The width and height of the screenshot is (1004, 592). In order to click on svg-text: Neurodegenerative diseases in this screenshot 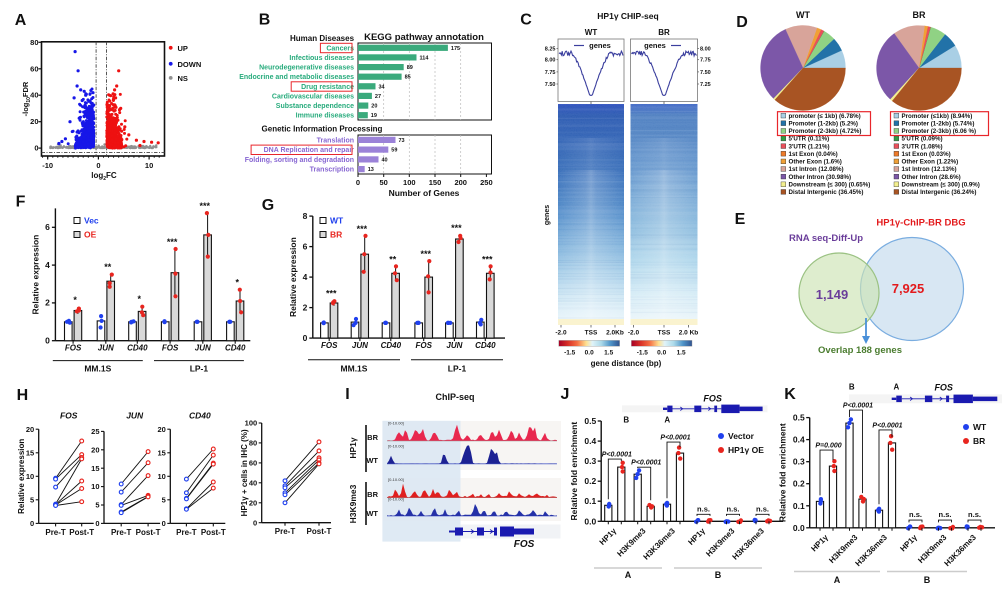, I will do `click(306, 68)`.